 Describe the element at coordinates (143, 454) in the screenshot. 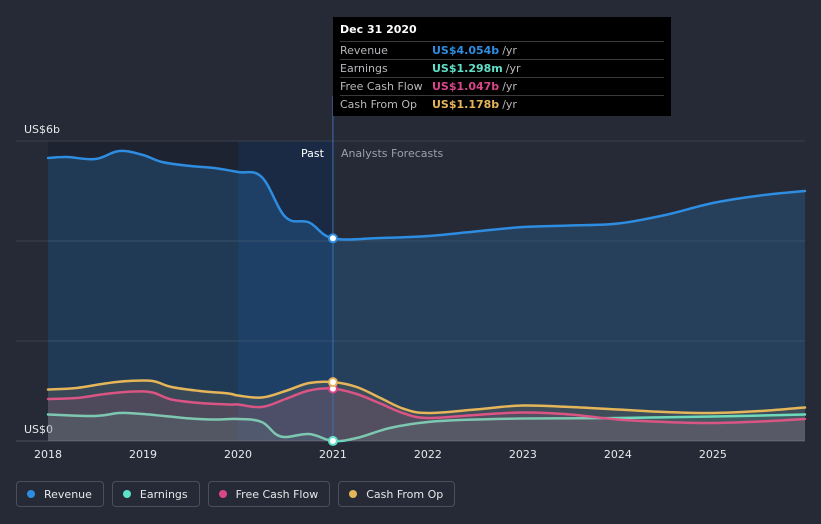

I see `x-tick-label: 2019` at that location.